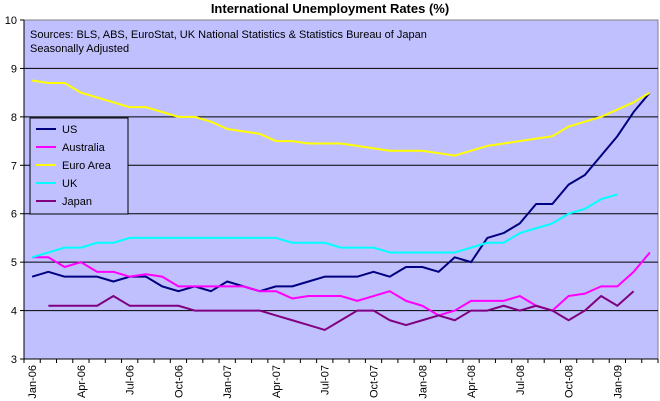  What do you see at coordinates (326, 380) in the screenshot?
I see `x-tick-label: Jul-07` at bounding box center [326, 380].